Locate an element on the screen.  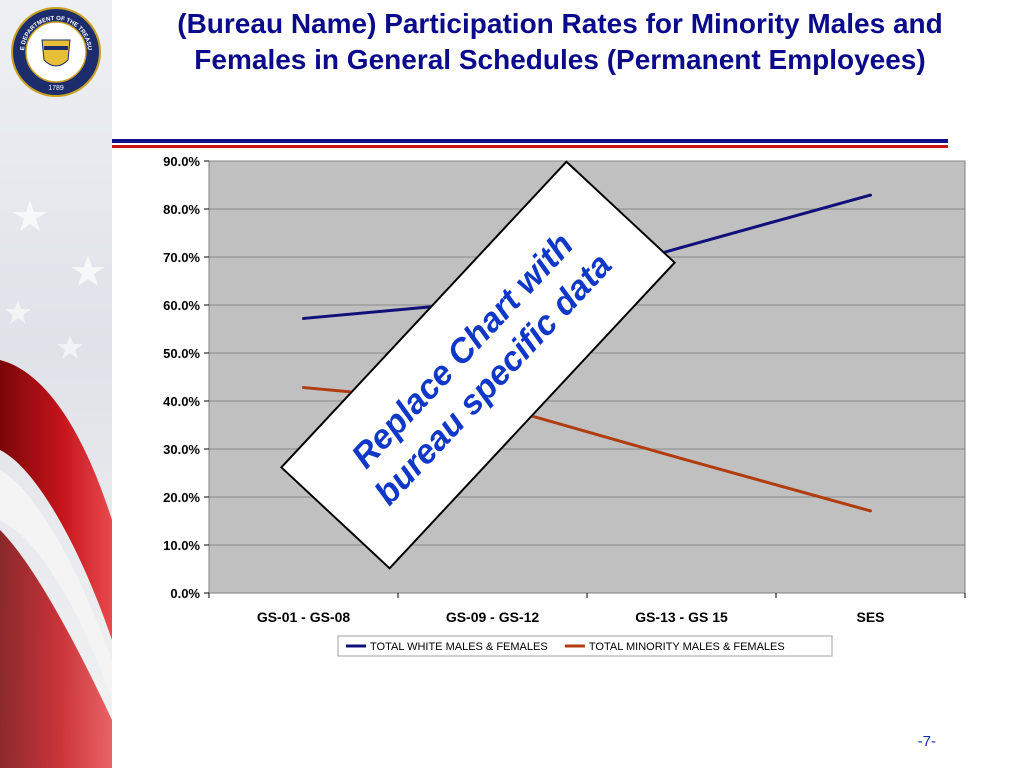
y-tick-label: 70.0% is located at coordinates (181, 257).